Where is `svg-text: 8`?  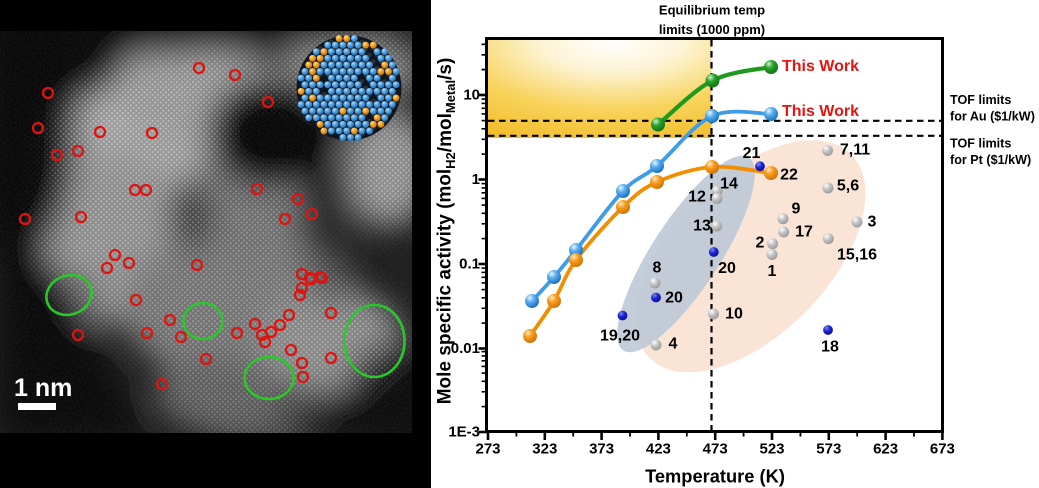
svg-text: 8 is located at coordinates (657, 268).